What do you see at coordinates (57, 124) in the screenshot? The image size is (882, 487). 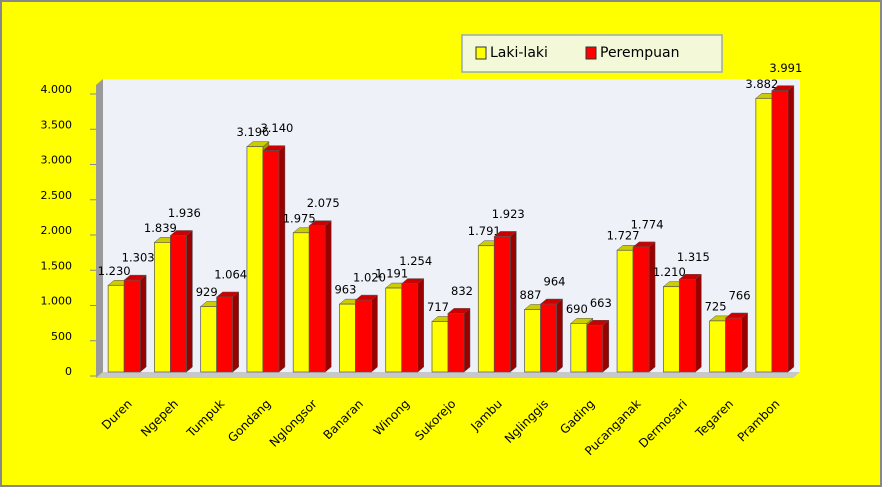 I see `y-tick-label: 3.500` at bounding box center [57, 124].